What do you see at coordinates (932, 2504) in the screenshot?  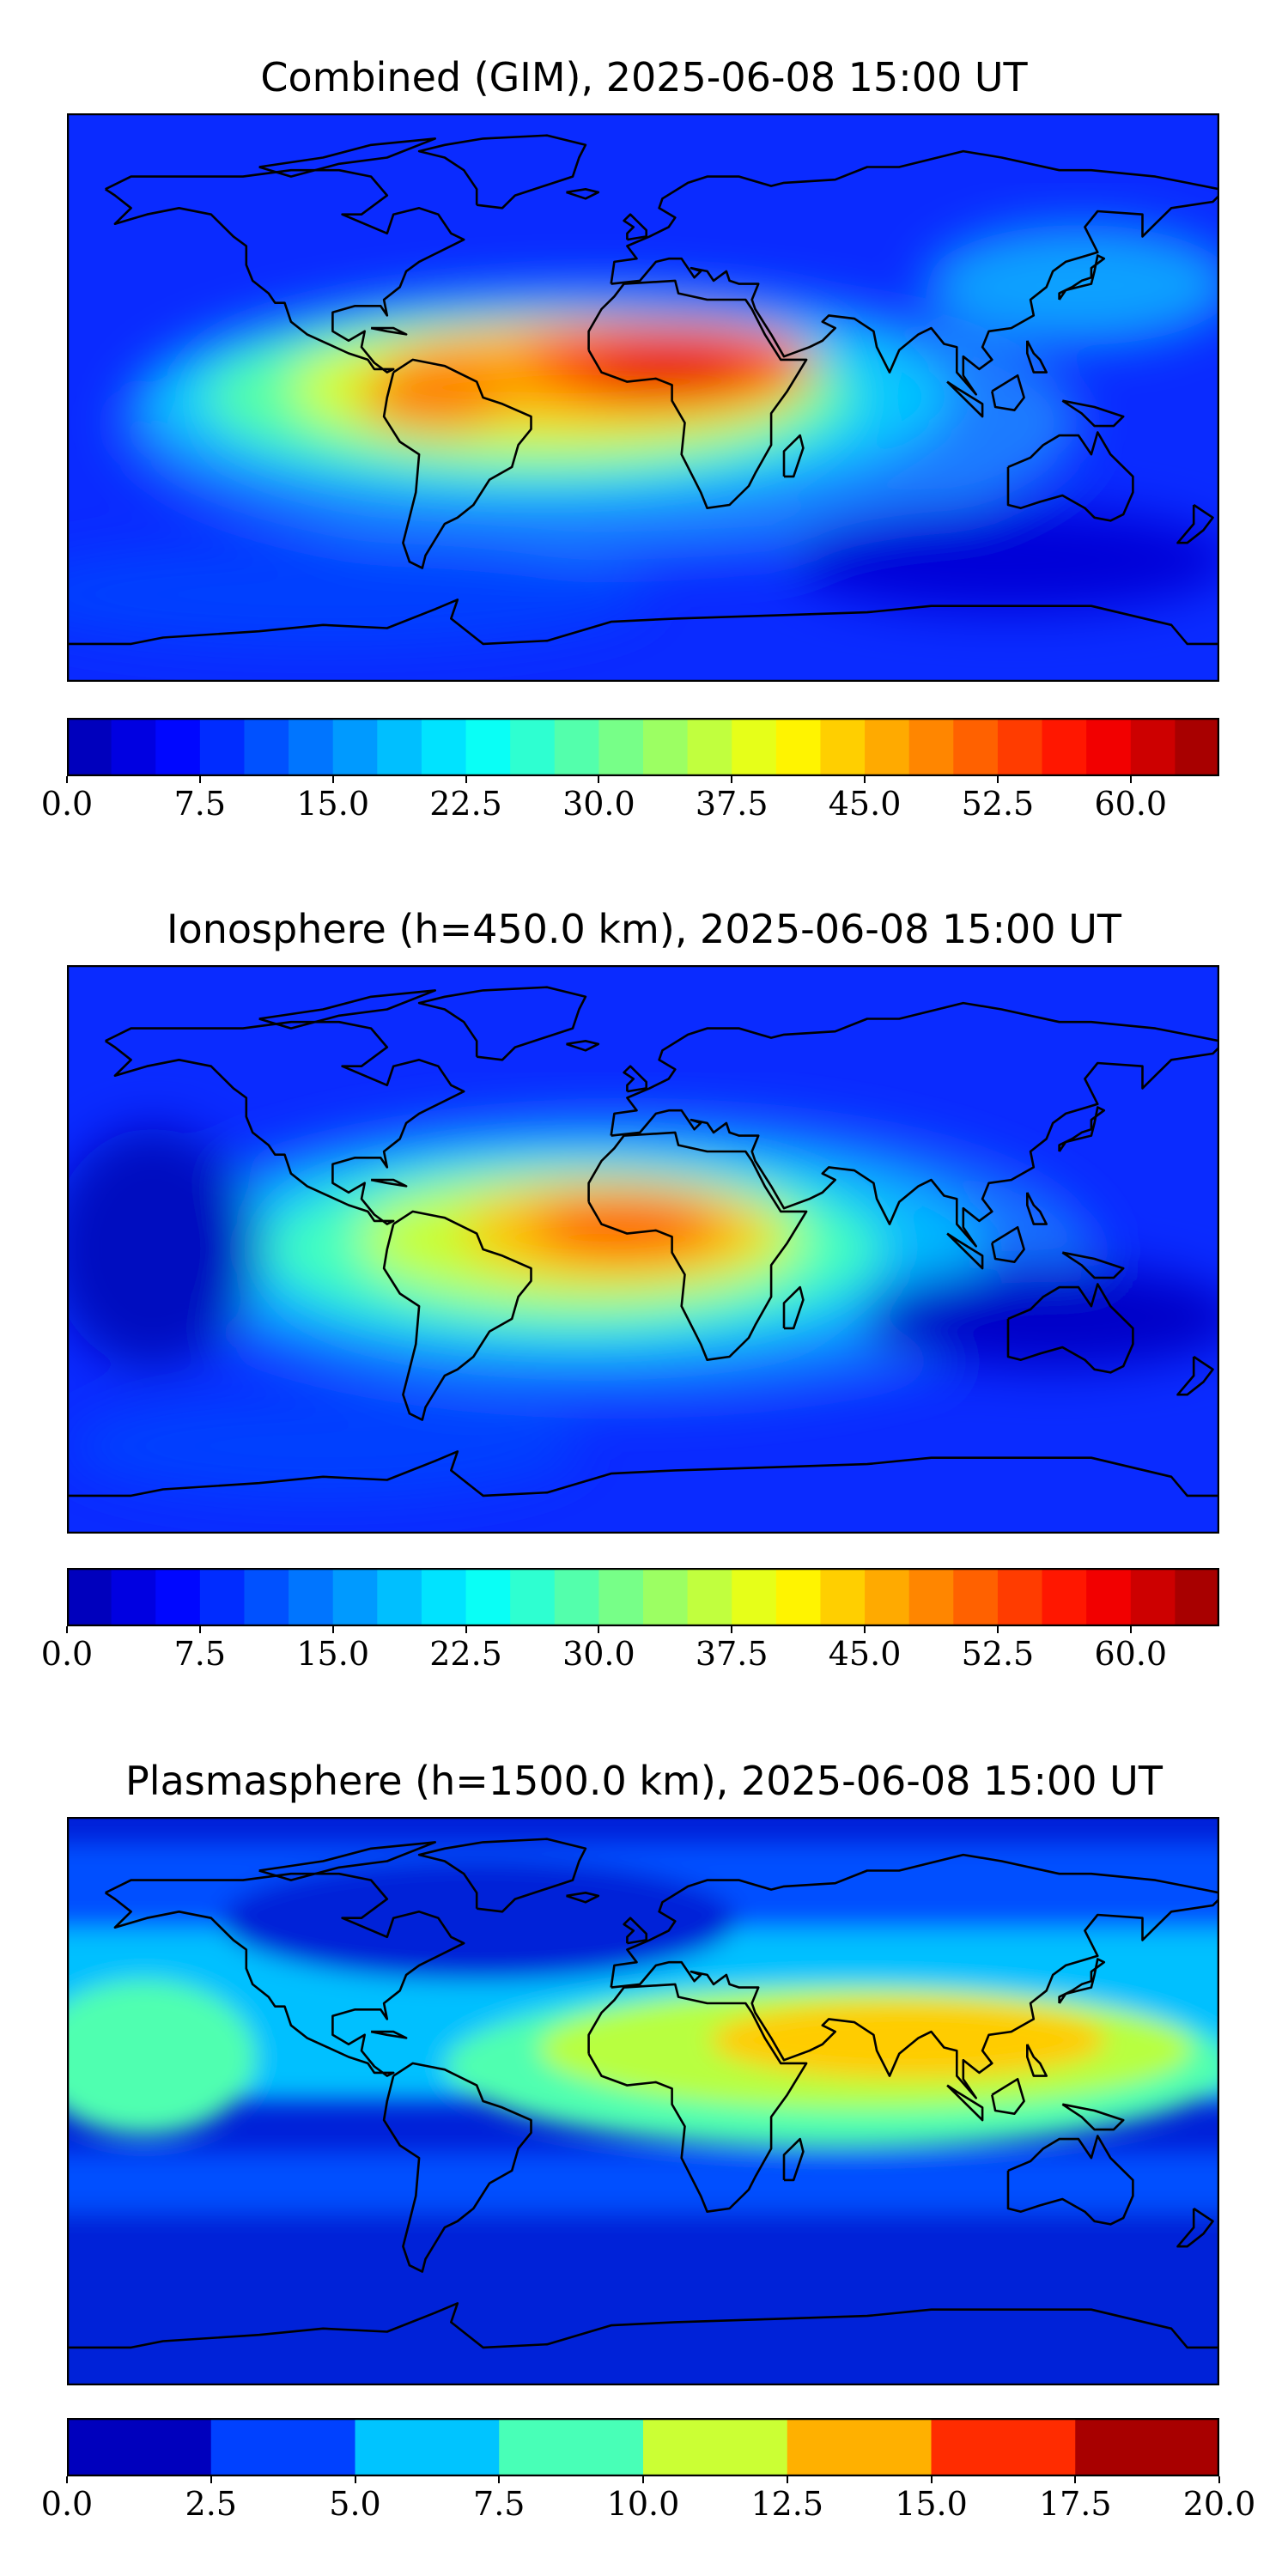 I see `colorbar-tick-label: 15.0` at bounding box center [932, 2504].